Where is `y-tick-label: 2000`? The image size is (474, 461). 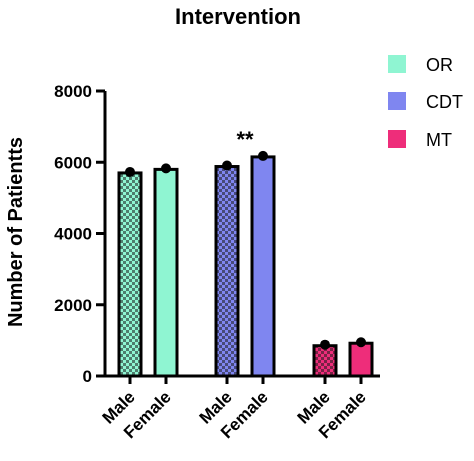 y-tick-label: 2000 is located at coordinates (73, 305).